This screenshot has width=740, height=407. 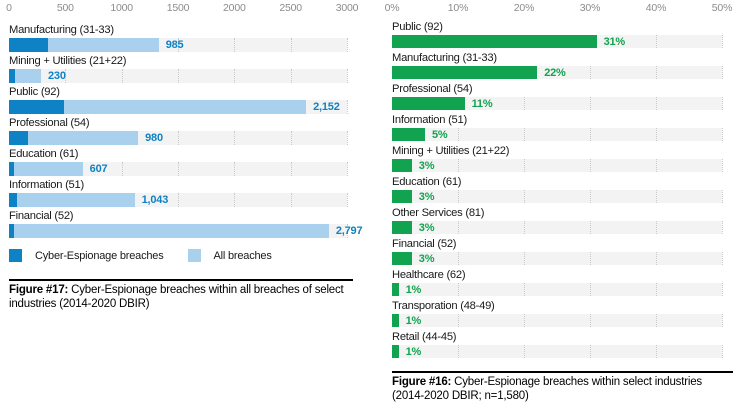 I want to click on x-axis-tick: 40%, so click(x=656, y=8).